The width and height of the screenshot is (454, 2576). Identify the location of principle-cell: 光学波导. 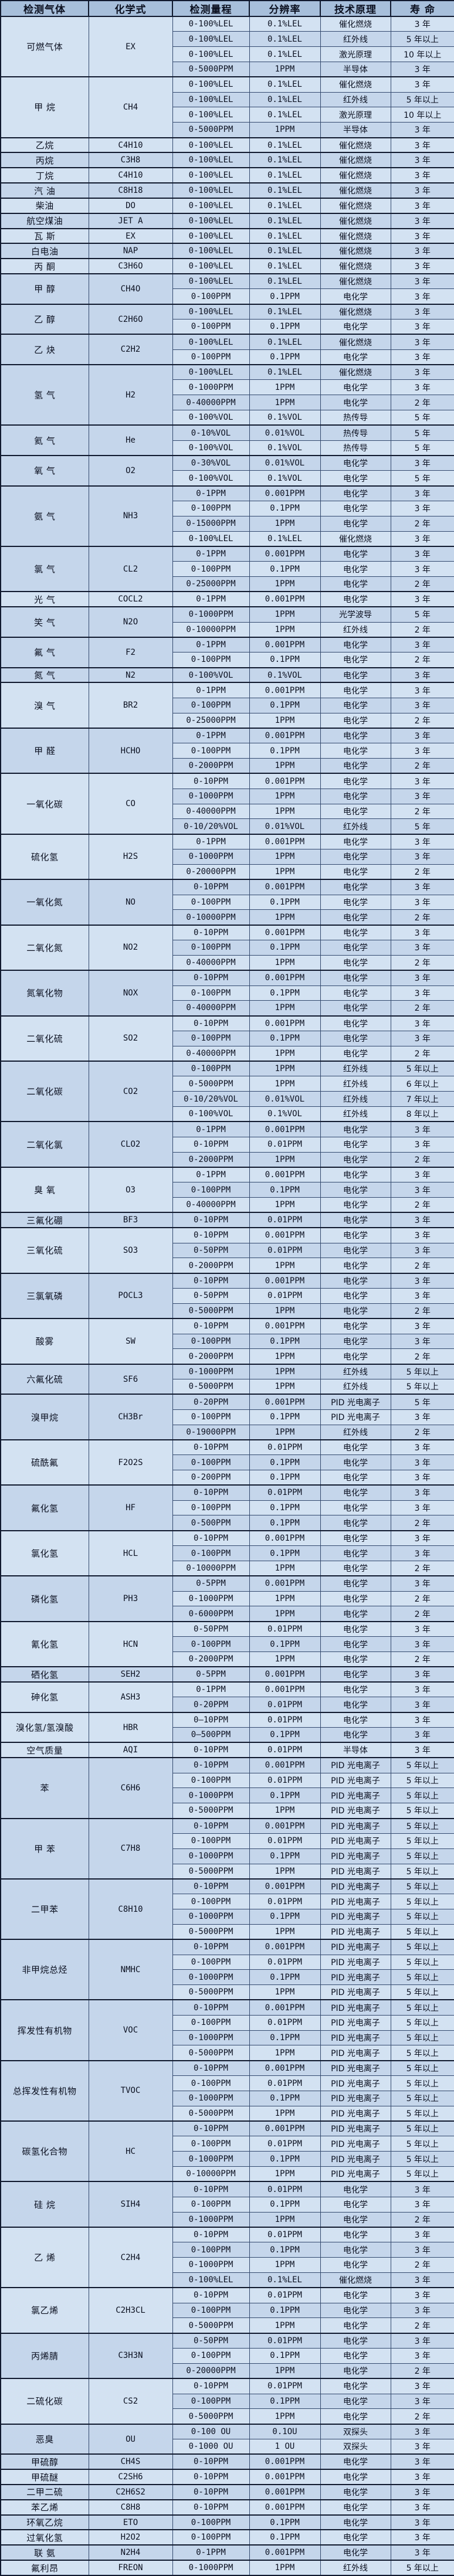
(355, 615).